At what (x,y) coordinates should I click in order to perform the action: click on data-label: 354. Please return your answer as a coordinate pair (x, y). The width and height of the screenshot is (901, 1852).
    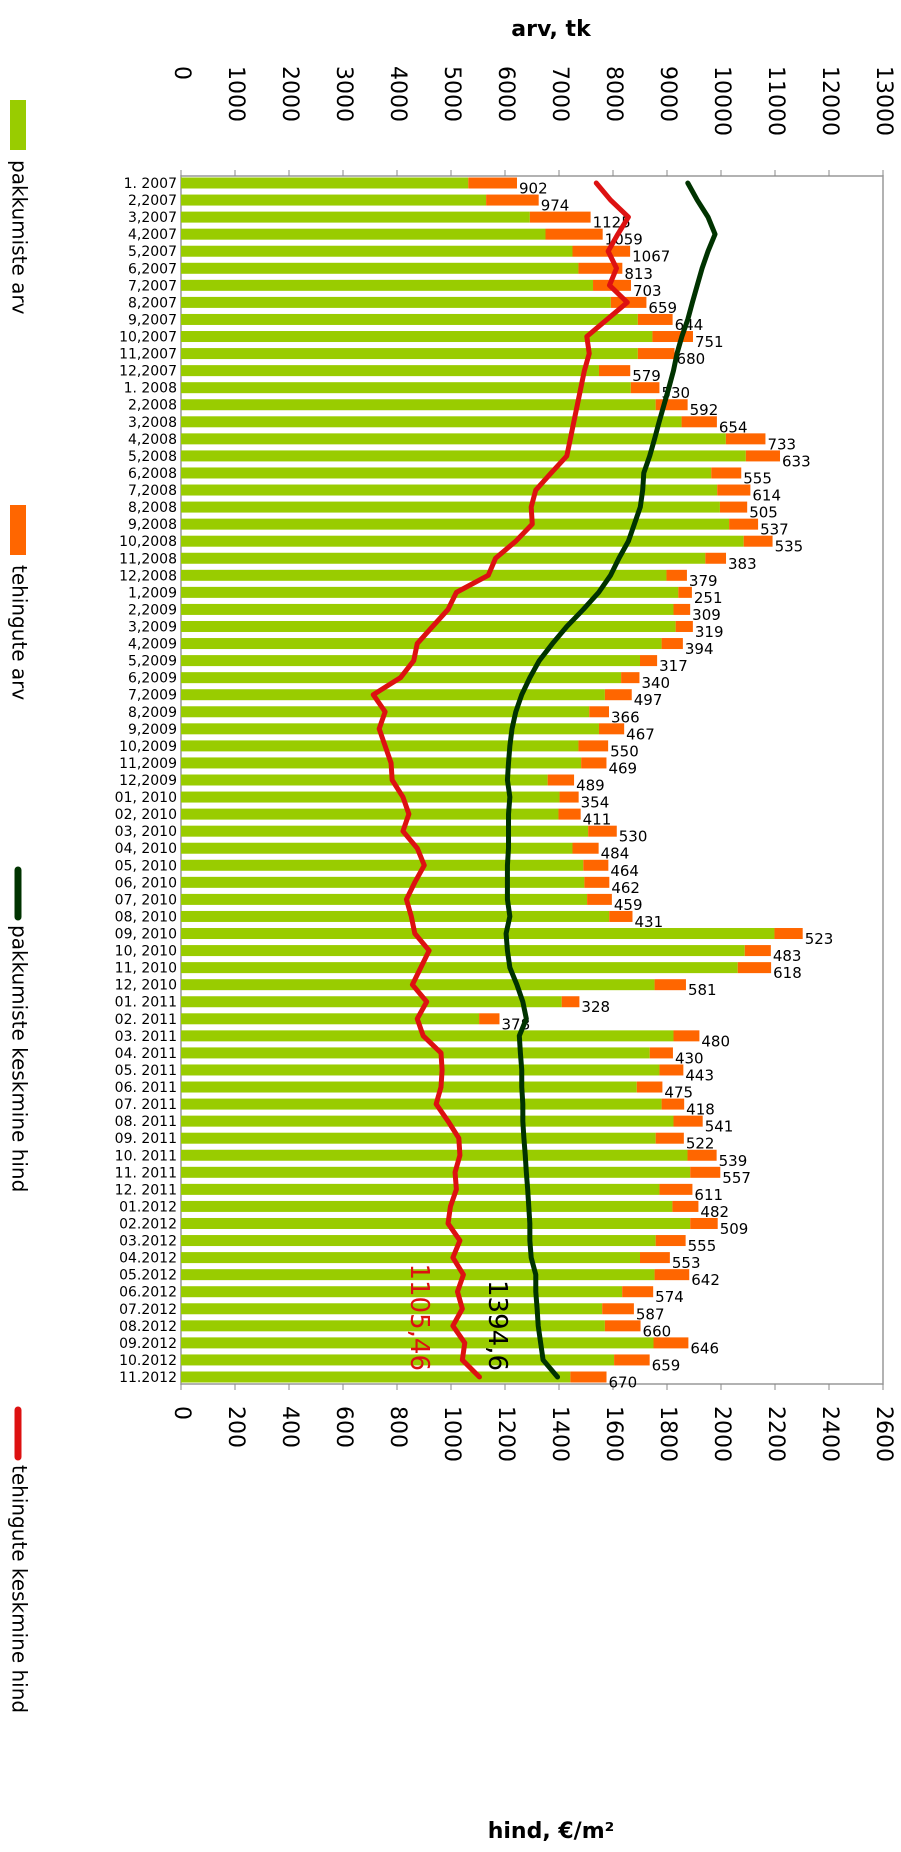
    Looking at the image, I should click on (595, 803).